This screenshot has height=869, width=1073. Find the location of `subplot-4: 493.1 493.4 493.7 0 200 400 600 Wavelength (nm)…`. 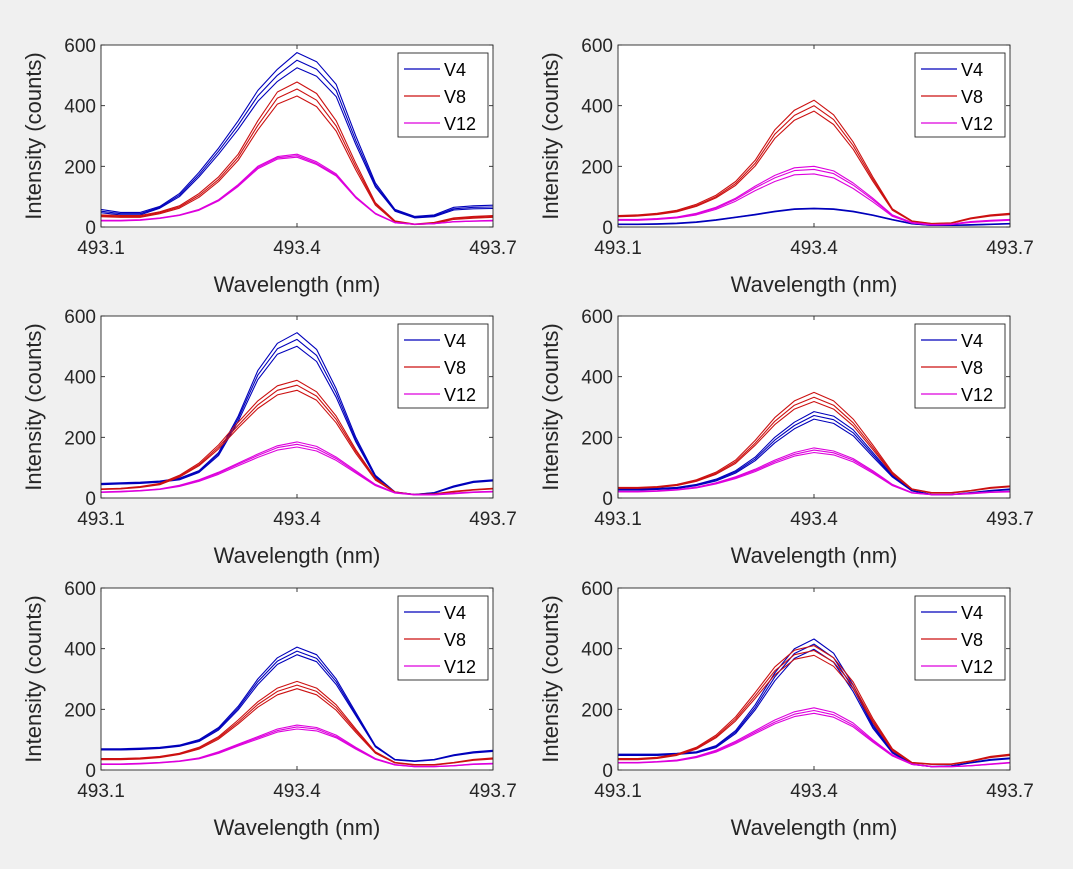

subplot-4: 493.1 493.4 493.7 0 200 400 600 Wavelength (nm)… is located at coordinates (786, 437).